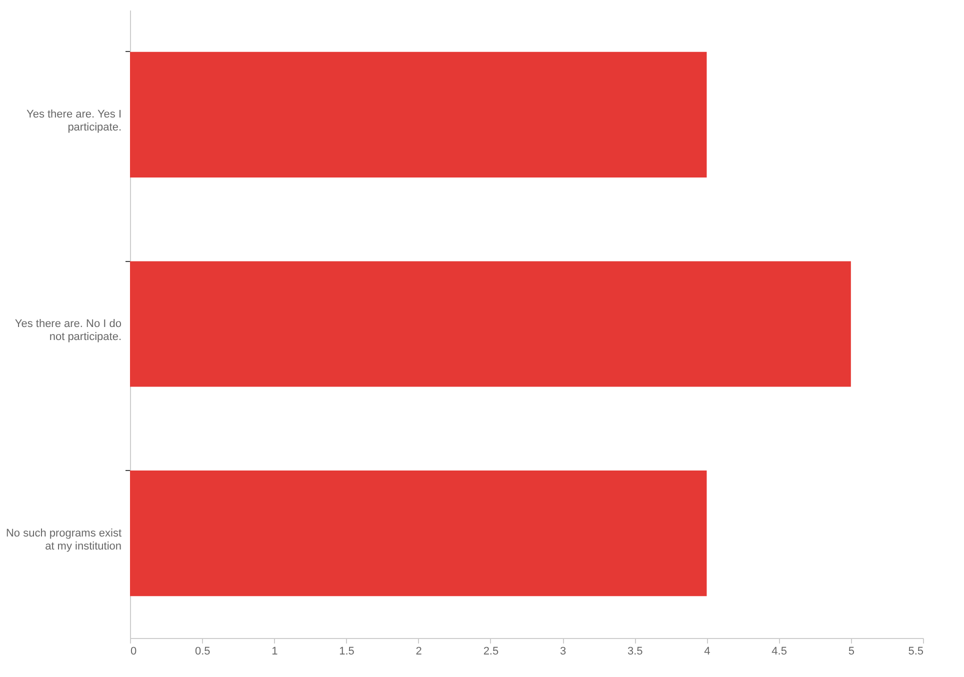  Describe the element at coordinates (133, 652) in the screenshot. I see `x-tick-label: 0` at that location.